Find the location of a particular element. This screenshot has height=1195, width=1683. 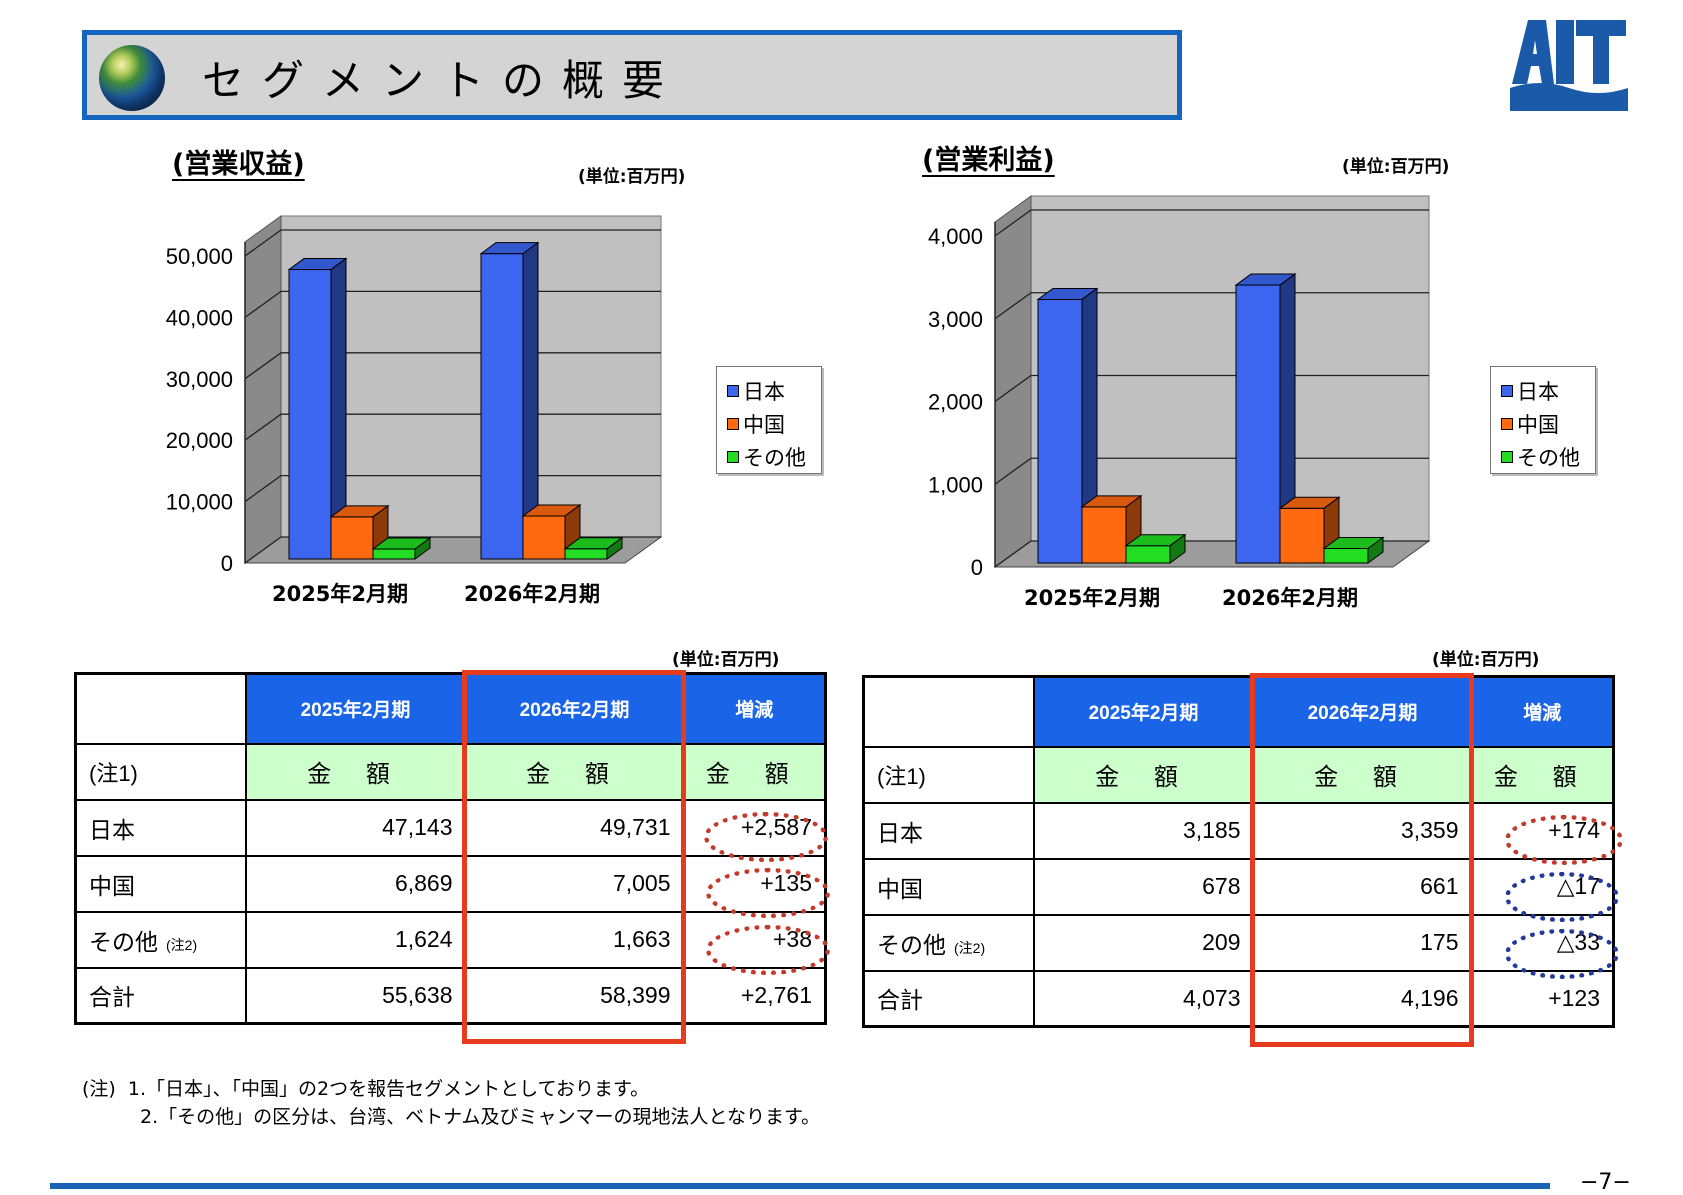

cell-2026: 7,005 is located at coordinates (574, 883).